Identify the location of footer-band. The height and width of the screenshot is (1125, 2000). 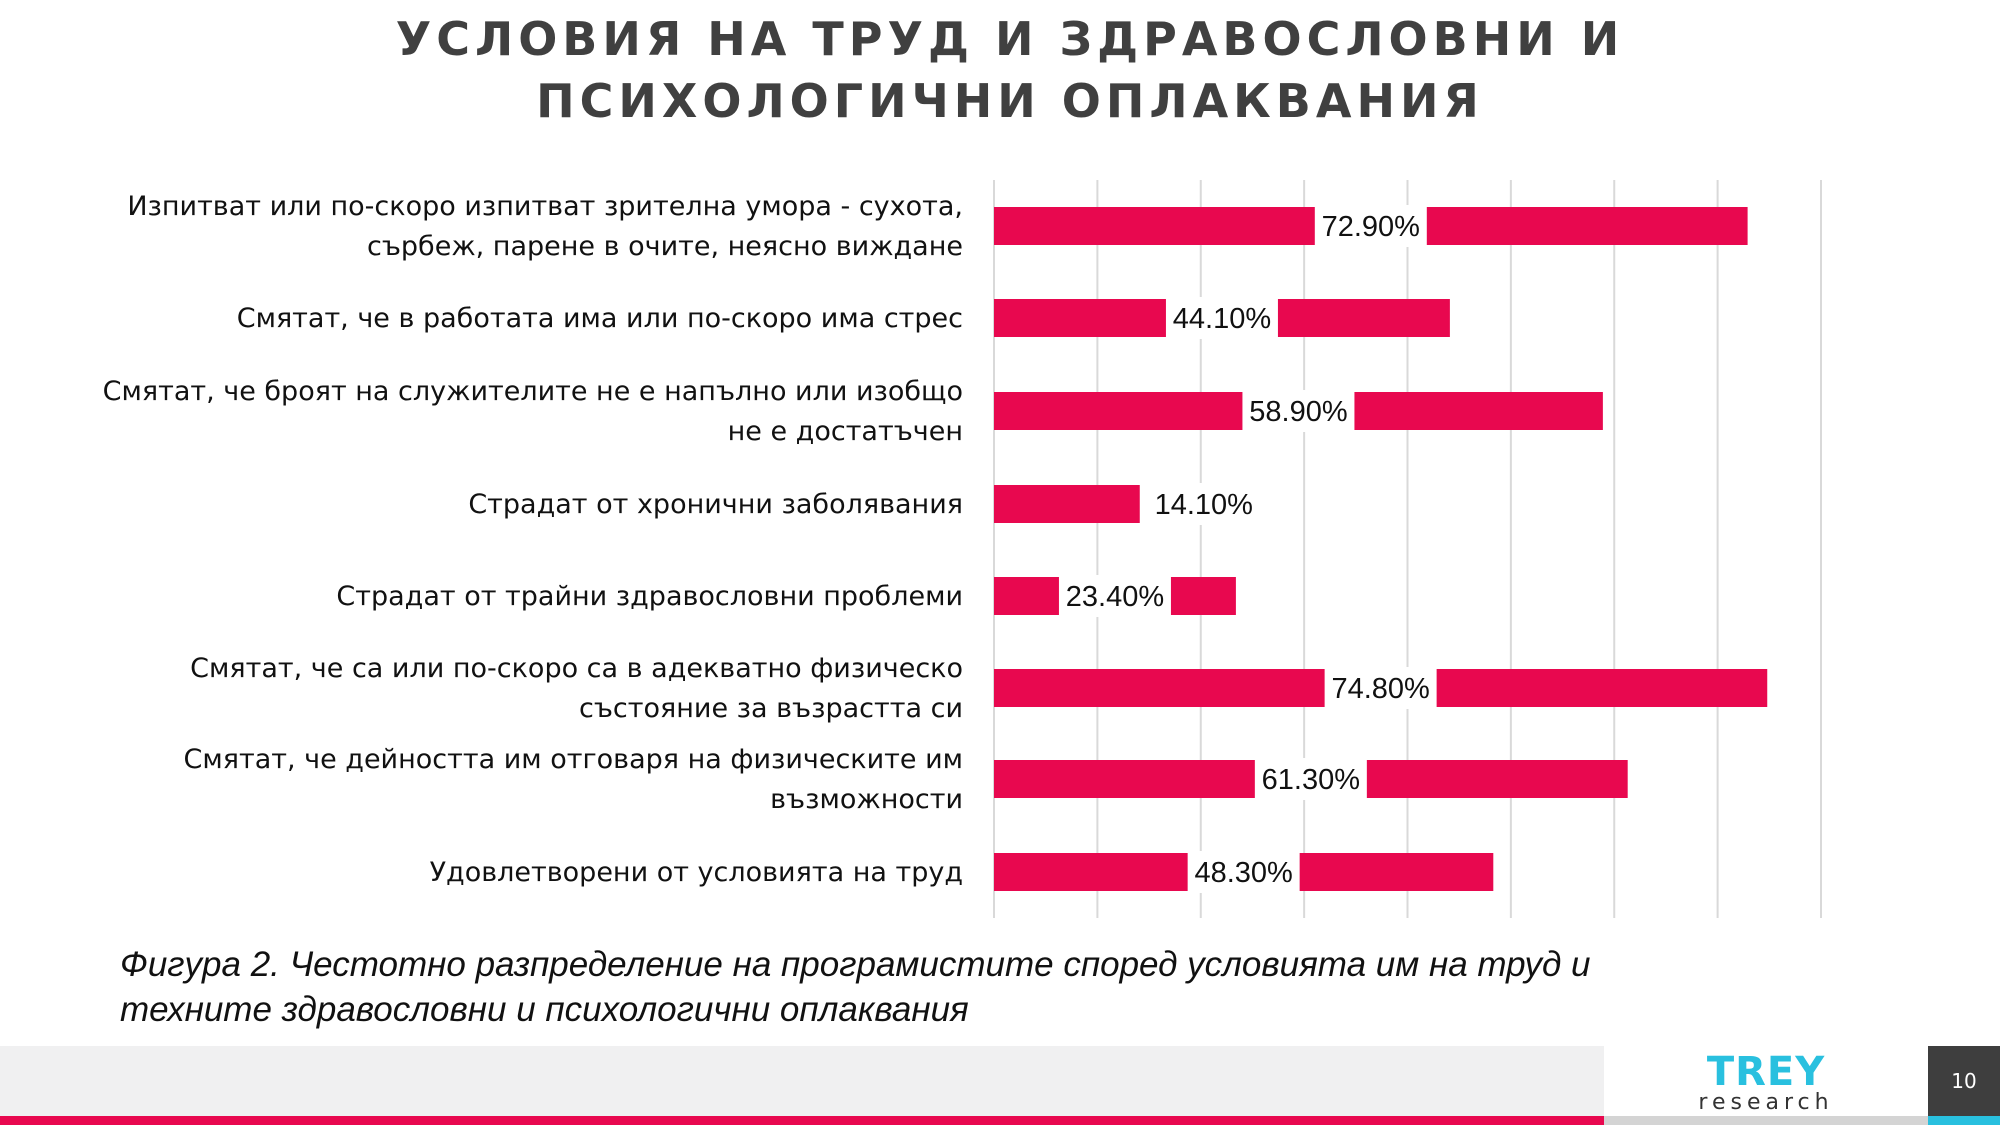
(802, 1081).